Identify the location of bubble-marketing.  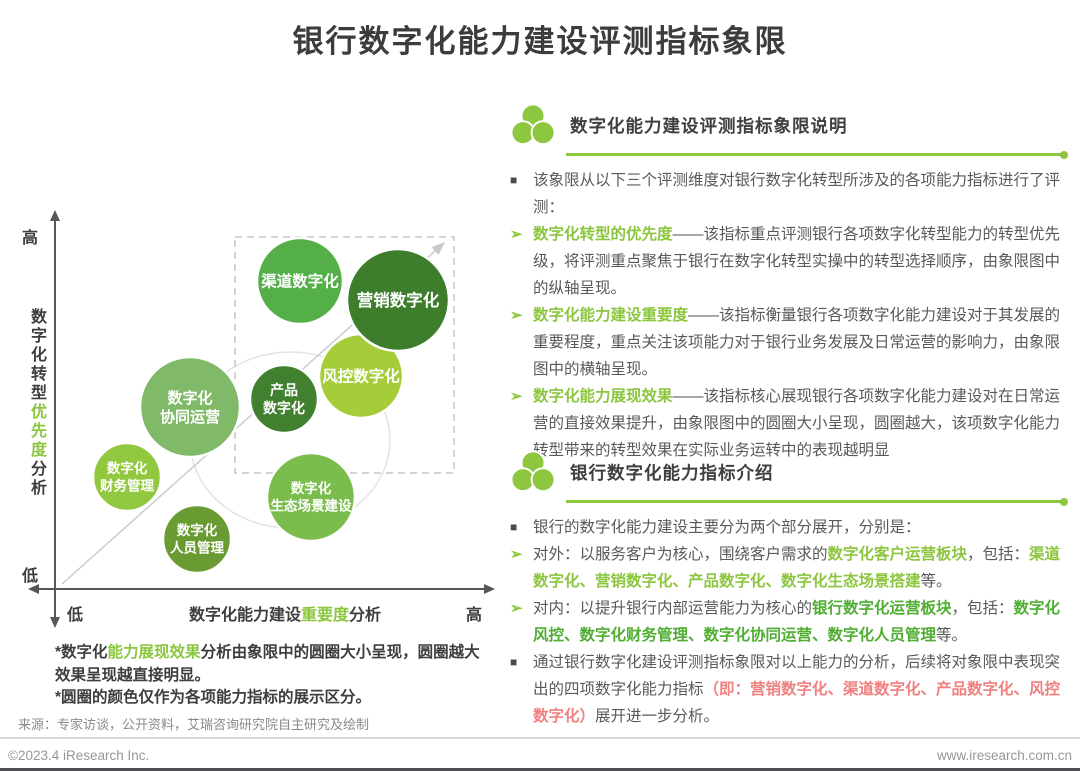
(398, 300).